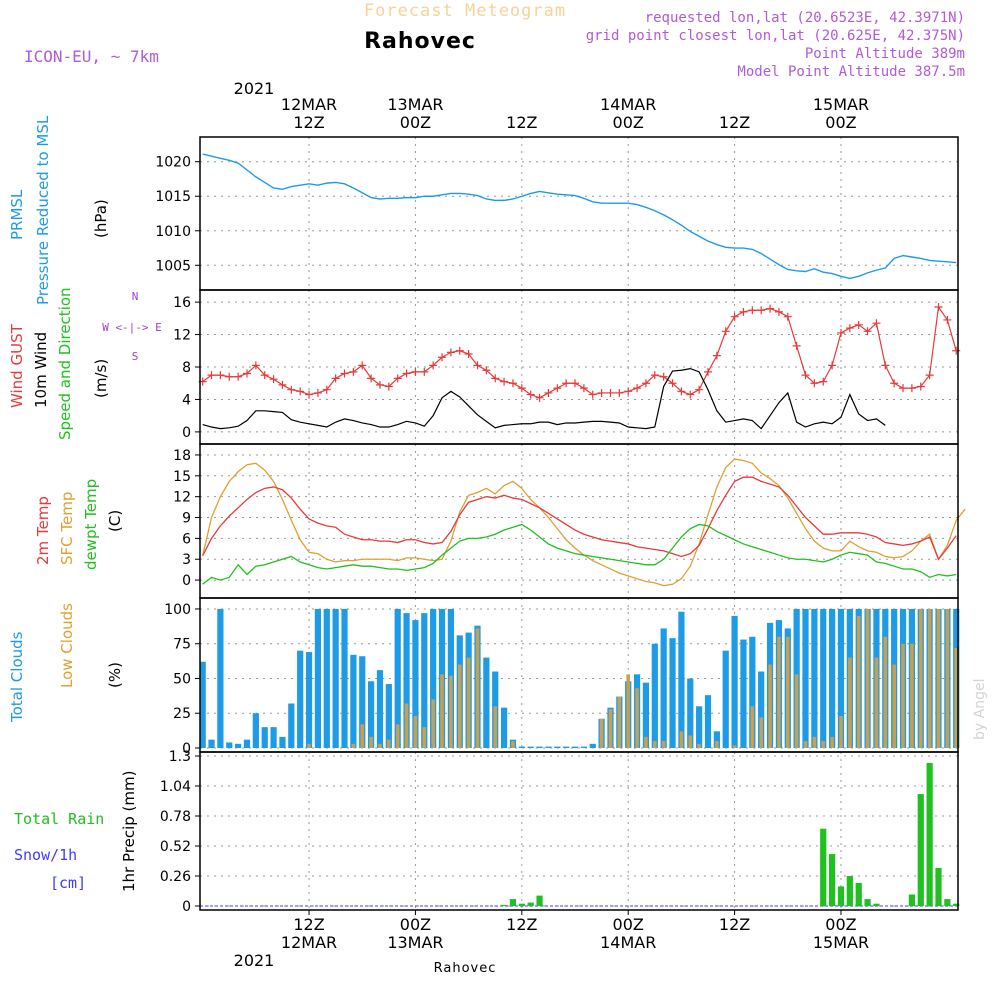 The width and height of the screenshot is (1000, 1000). What do you see at coordinates (182, 456) in the screenshot?
I see `y-tick-label: 18` at bounding box center [182, 456].